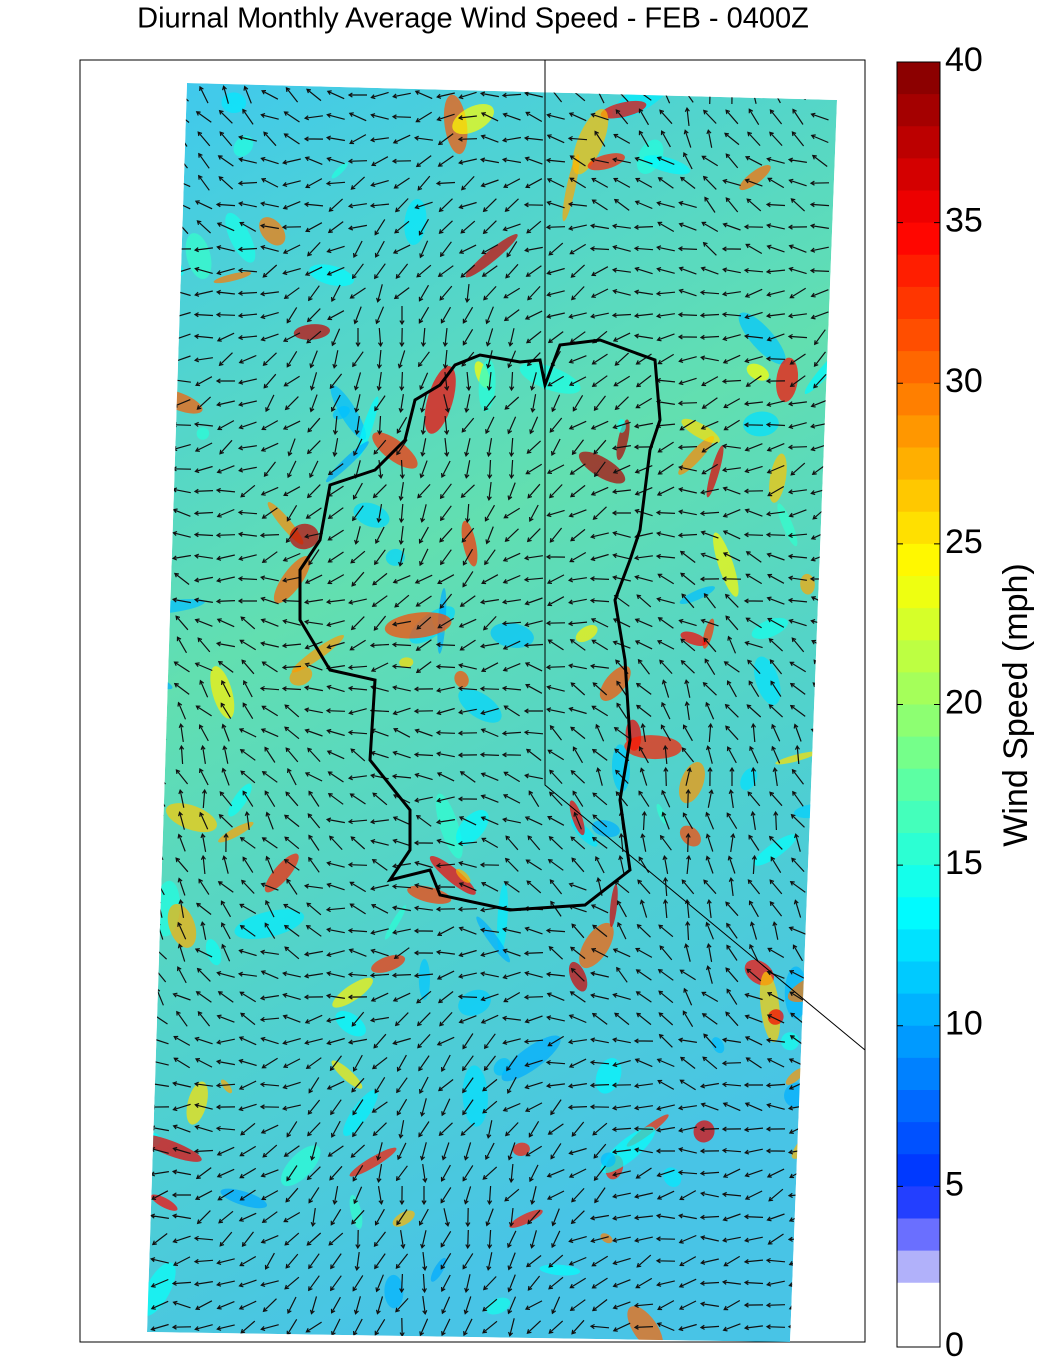 This screenshot has width=1040, height=1362. I want to click on colorbar-tick-label: 5, so click(954, 1184).